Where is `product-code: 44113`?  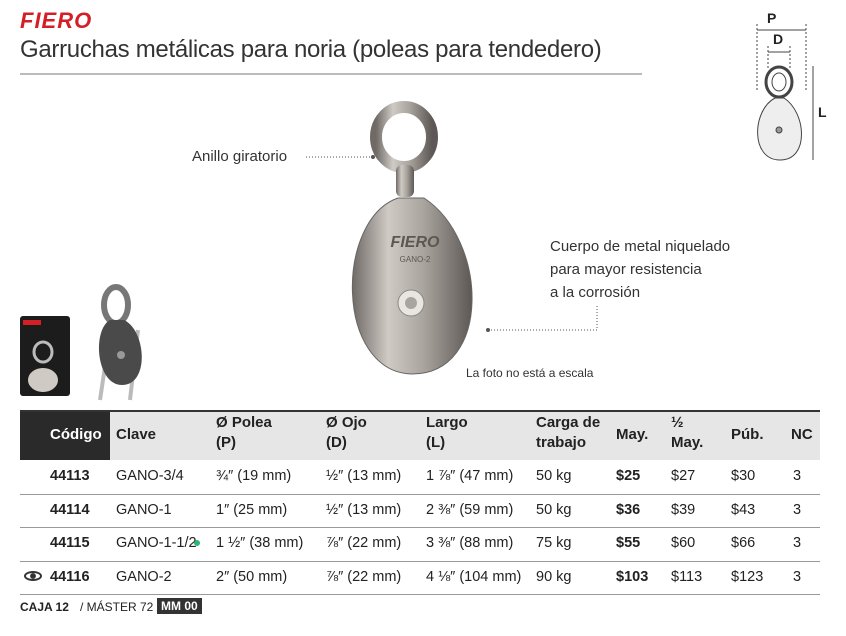
product-code: 44113 is located at coordinates (70, 476).